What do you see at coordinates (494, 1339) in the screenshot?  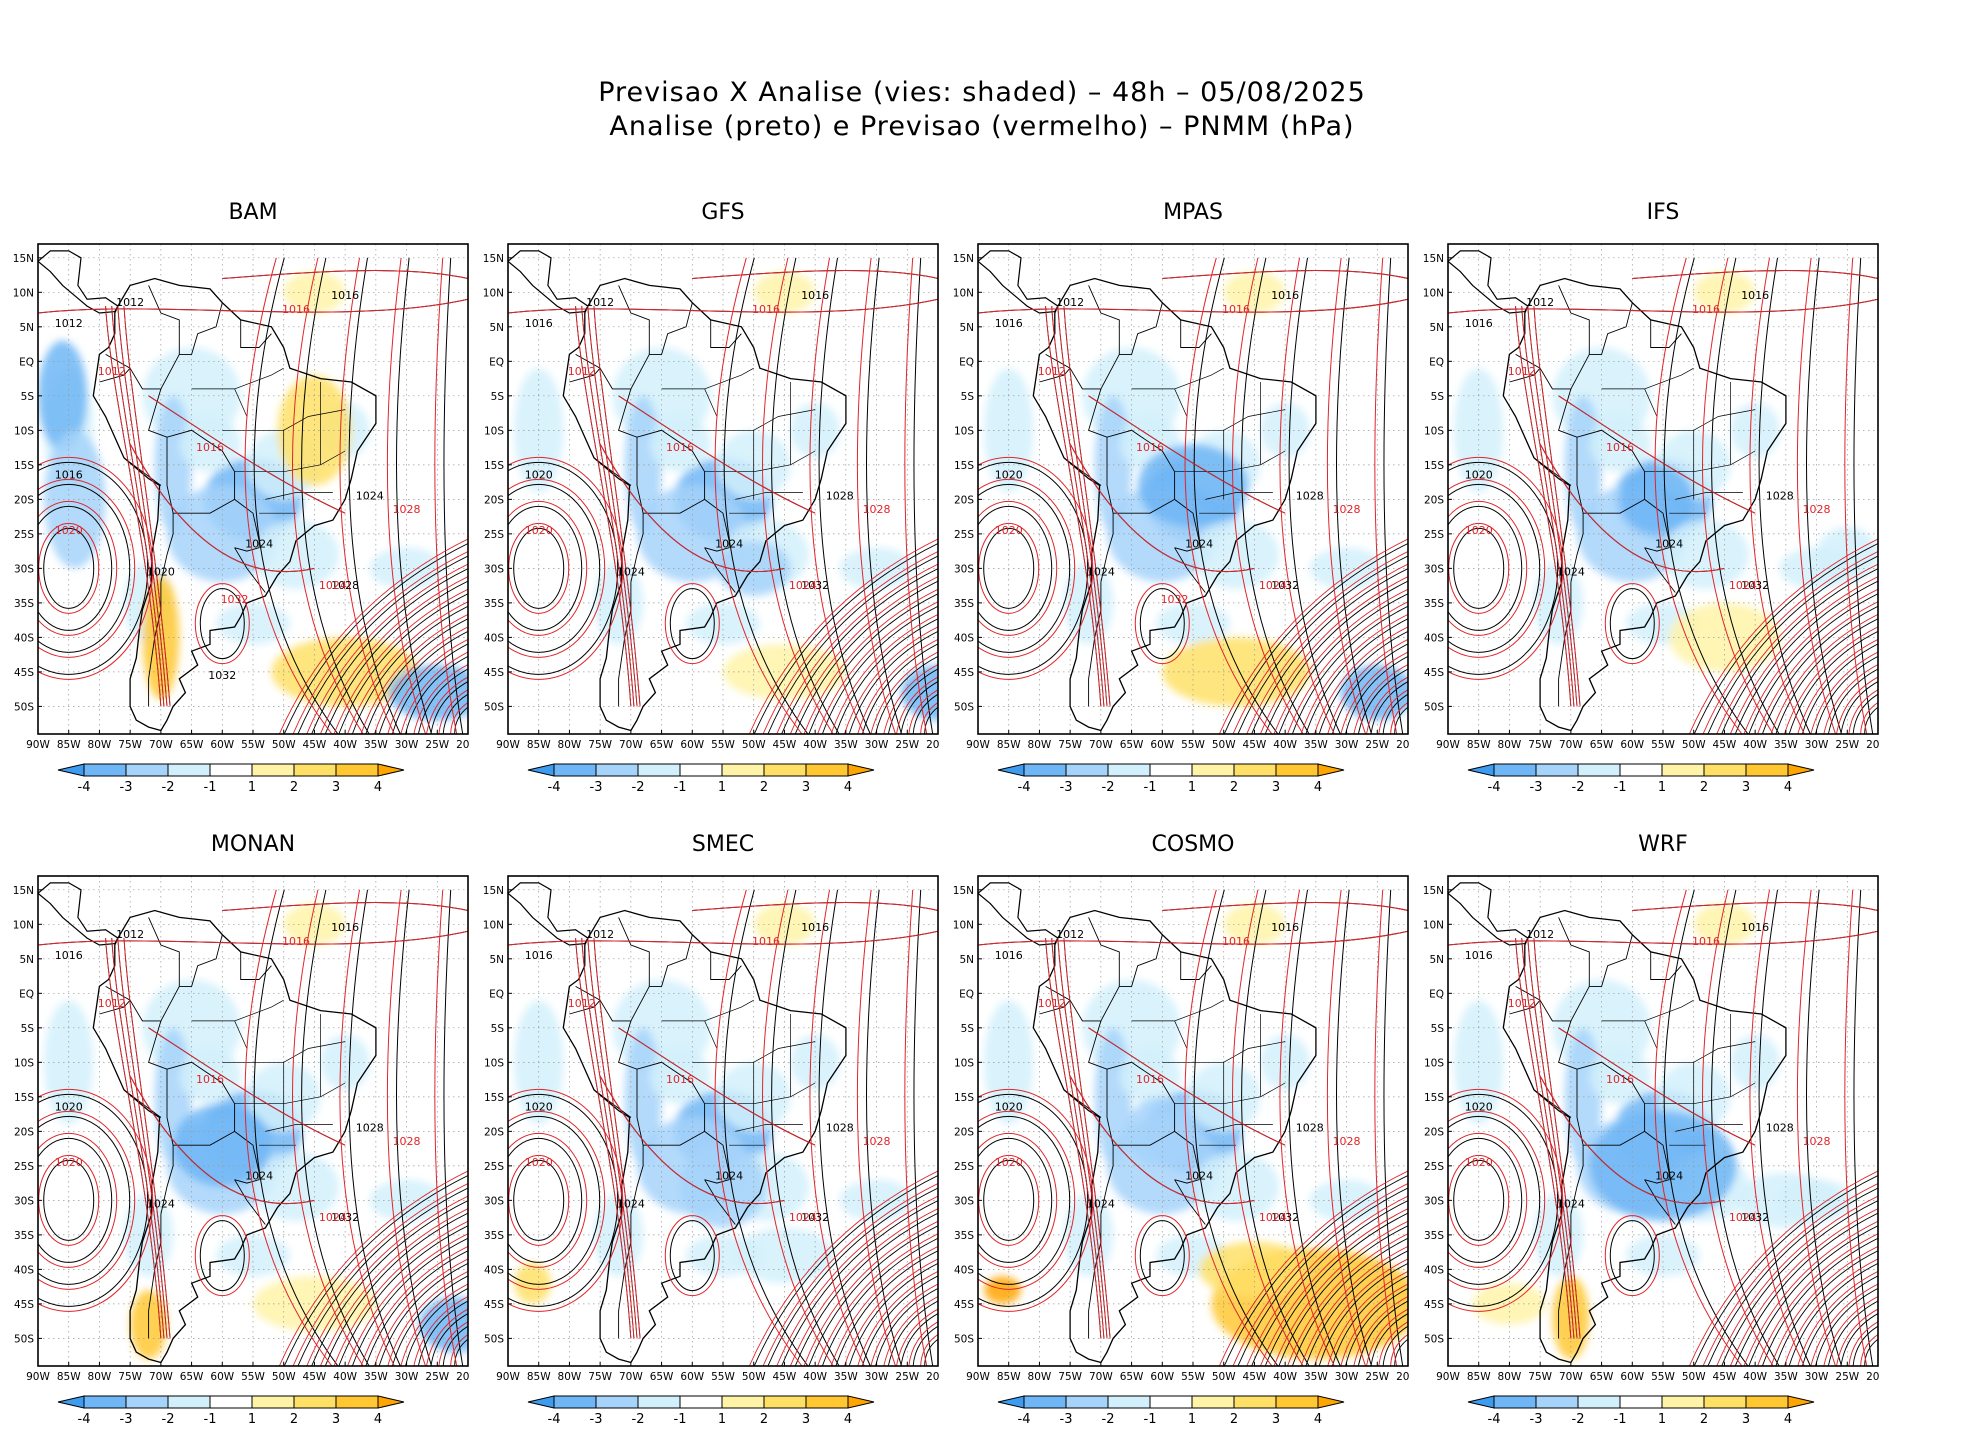 I see `lat-tick-label: 50S` at bounding box center [494, 1339].